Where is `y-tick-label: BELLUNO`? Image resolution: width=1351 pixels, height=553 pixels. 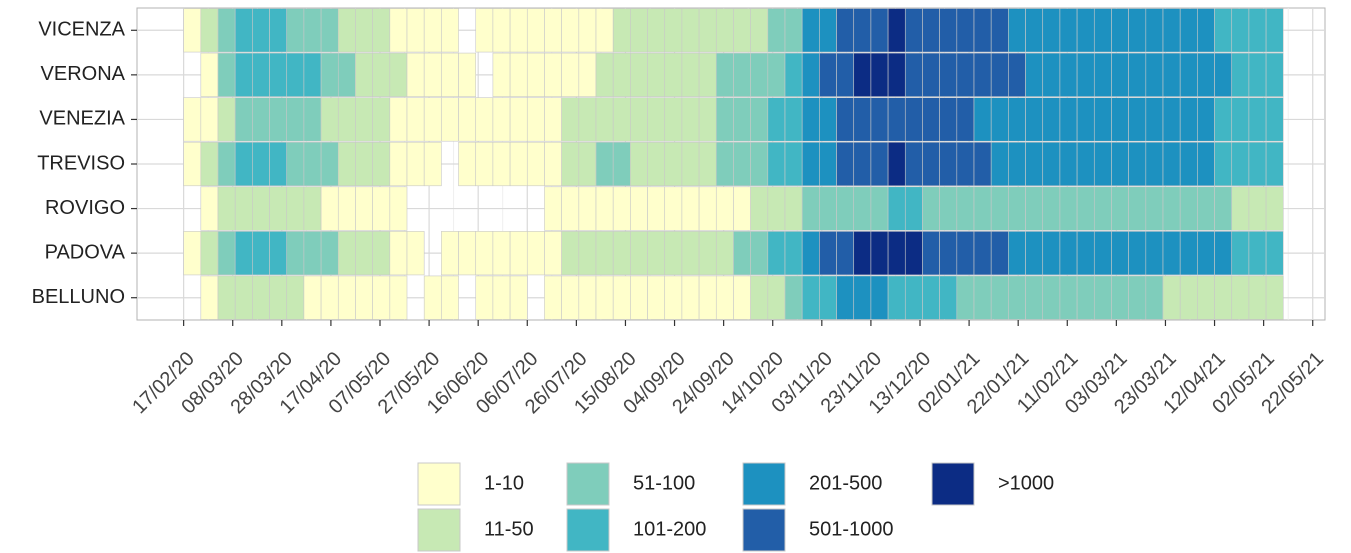
y-tick-label: BELLUNO is located at coordinates (78, 297).